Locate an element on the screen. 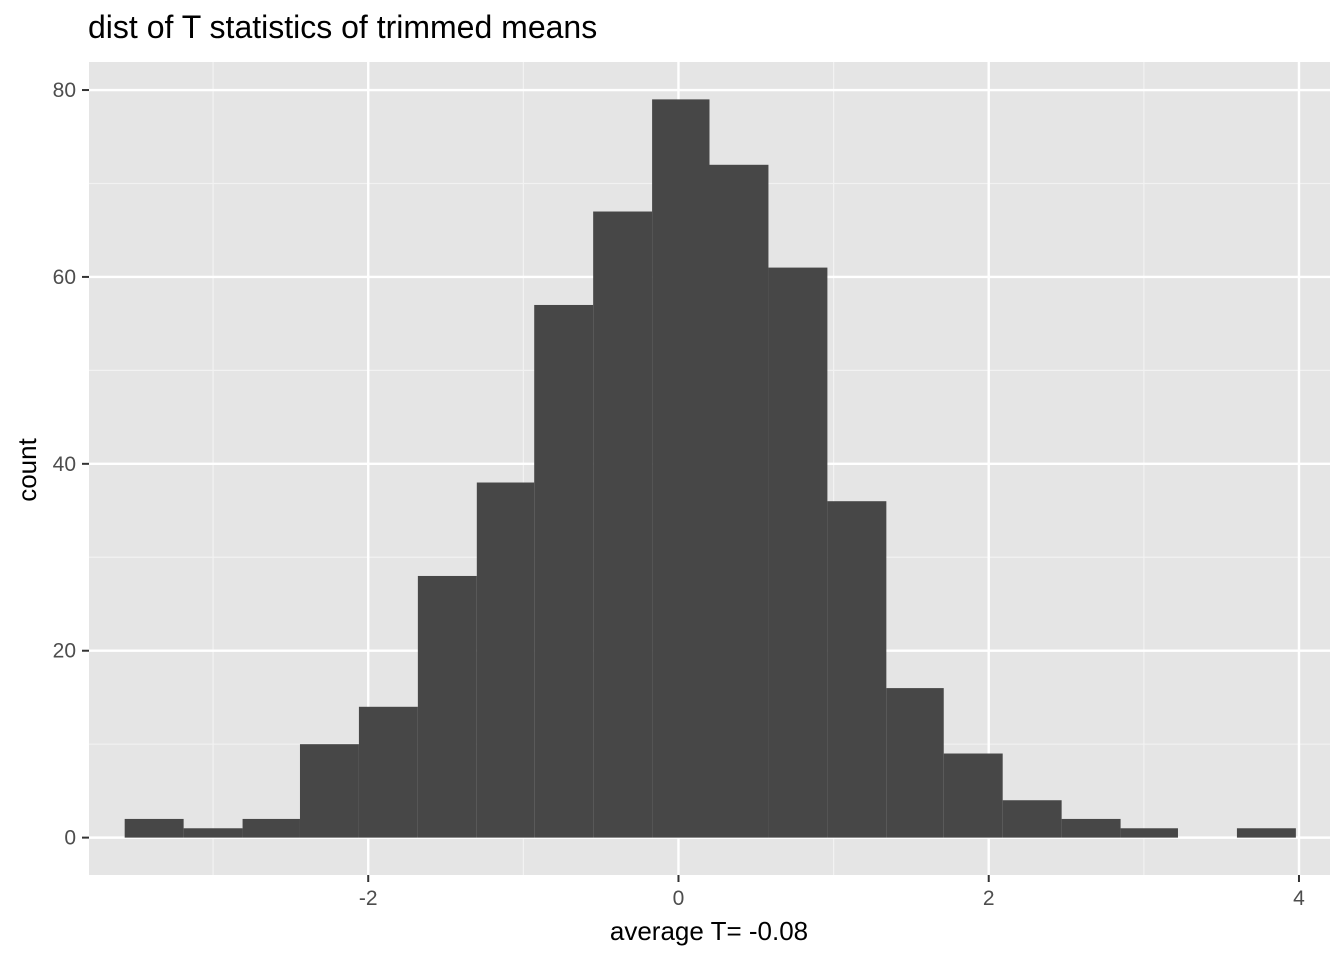 This screenshot has width=1344, height=960. y-tick-label: 0 is located at coordinates (70, 838).